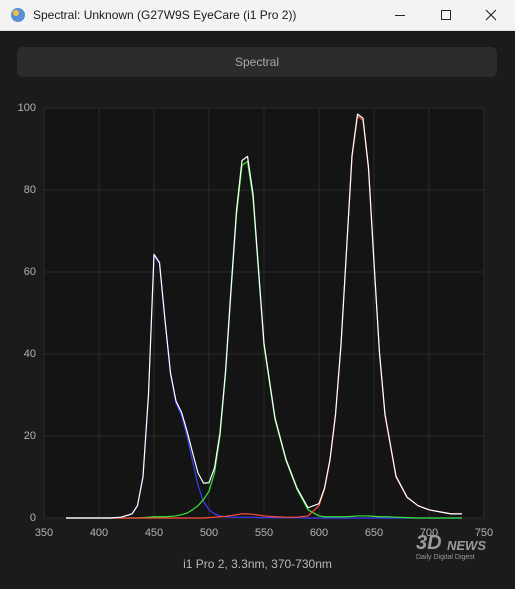 This screenshot has height=589, width=515. Describe the element at coordinates (30, 272) in the screenshot. I see `y-tick-label: 60` at that location.